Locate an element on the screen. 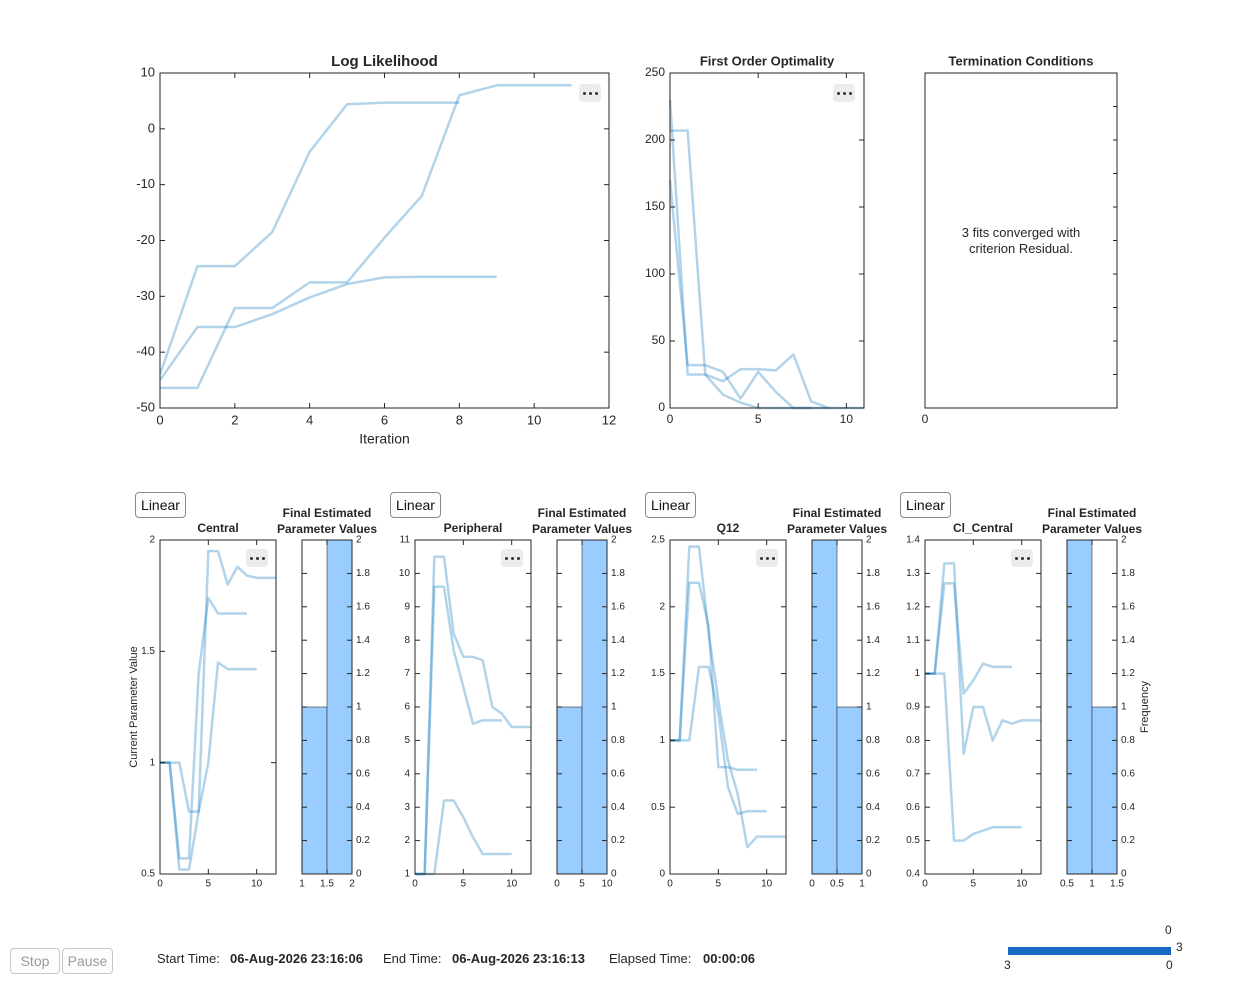  chart-title: Termination Conditions is located at coordinates (1021, 60).